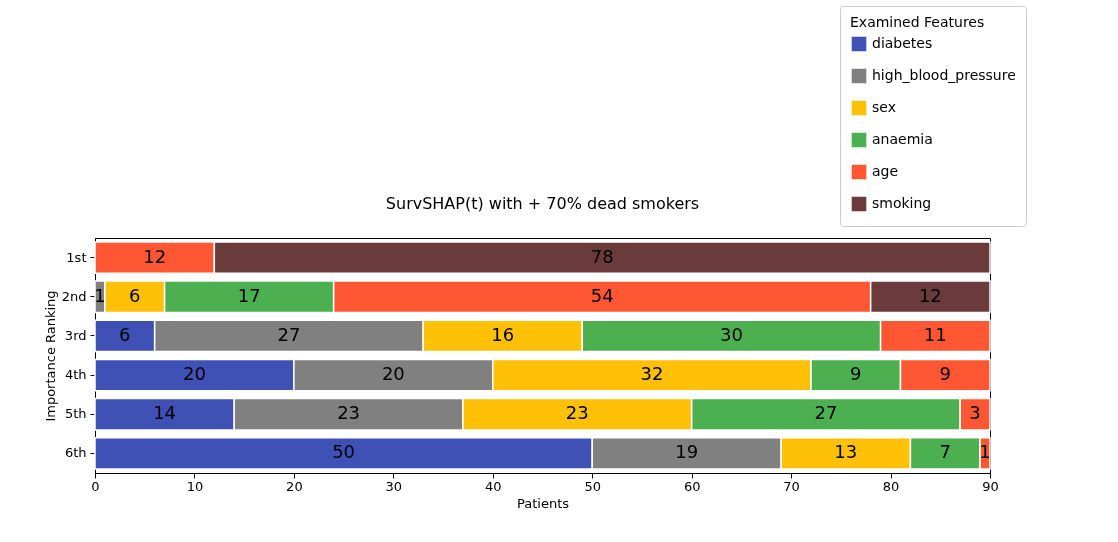 The height and width of the screenshot is (542, 1118). Describe the element at coordinates (935, 334) in the screenshot. I see `data-label: 11` at that location.